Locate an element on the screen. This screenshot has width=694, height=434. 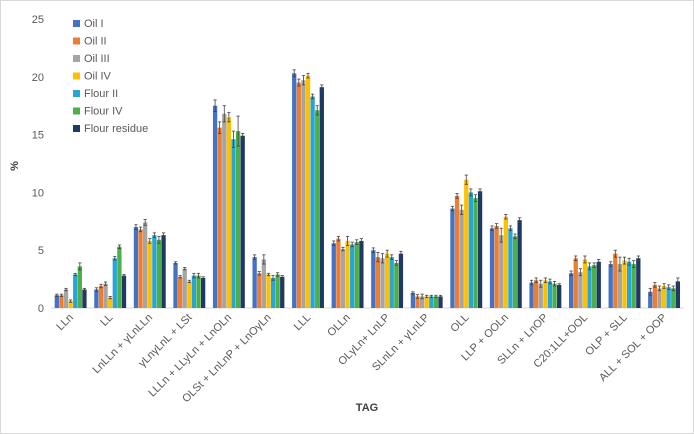
y-tick-label: 0 is located at coordinates (41, 309).